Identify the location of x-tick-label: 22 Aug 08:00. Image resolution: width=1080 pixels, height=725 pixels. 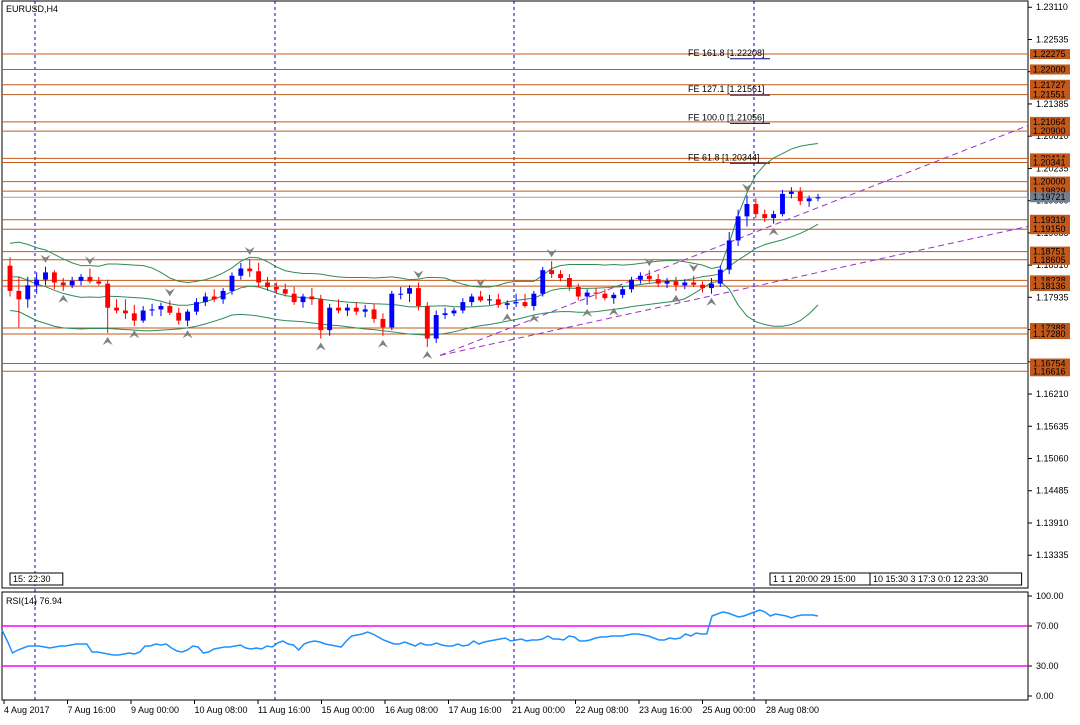
(602, 710).